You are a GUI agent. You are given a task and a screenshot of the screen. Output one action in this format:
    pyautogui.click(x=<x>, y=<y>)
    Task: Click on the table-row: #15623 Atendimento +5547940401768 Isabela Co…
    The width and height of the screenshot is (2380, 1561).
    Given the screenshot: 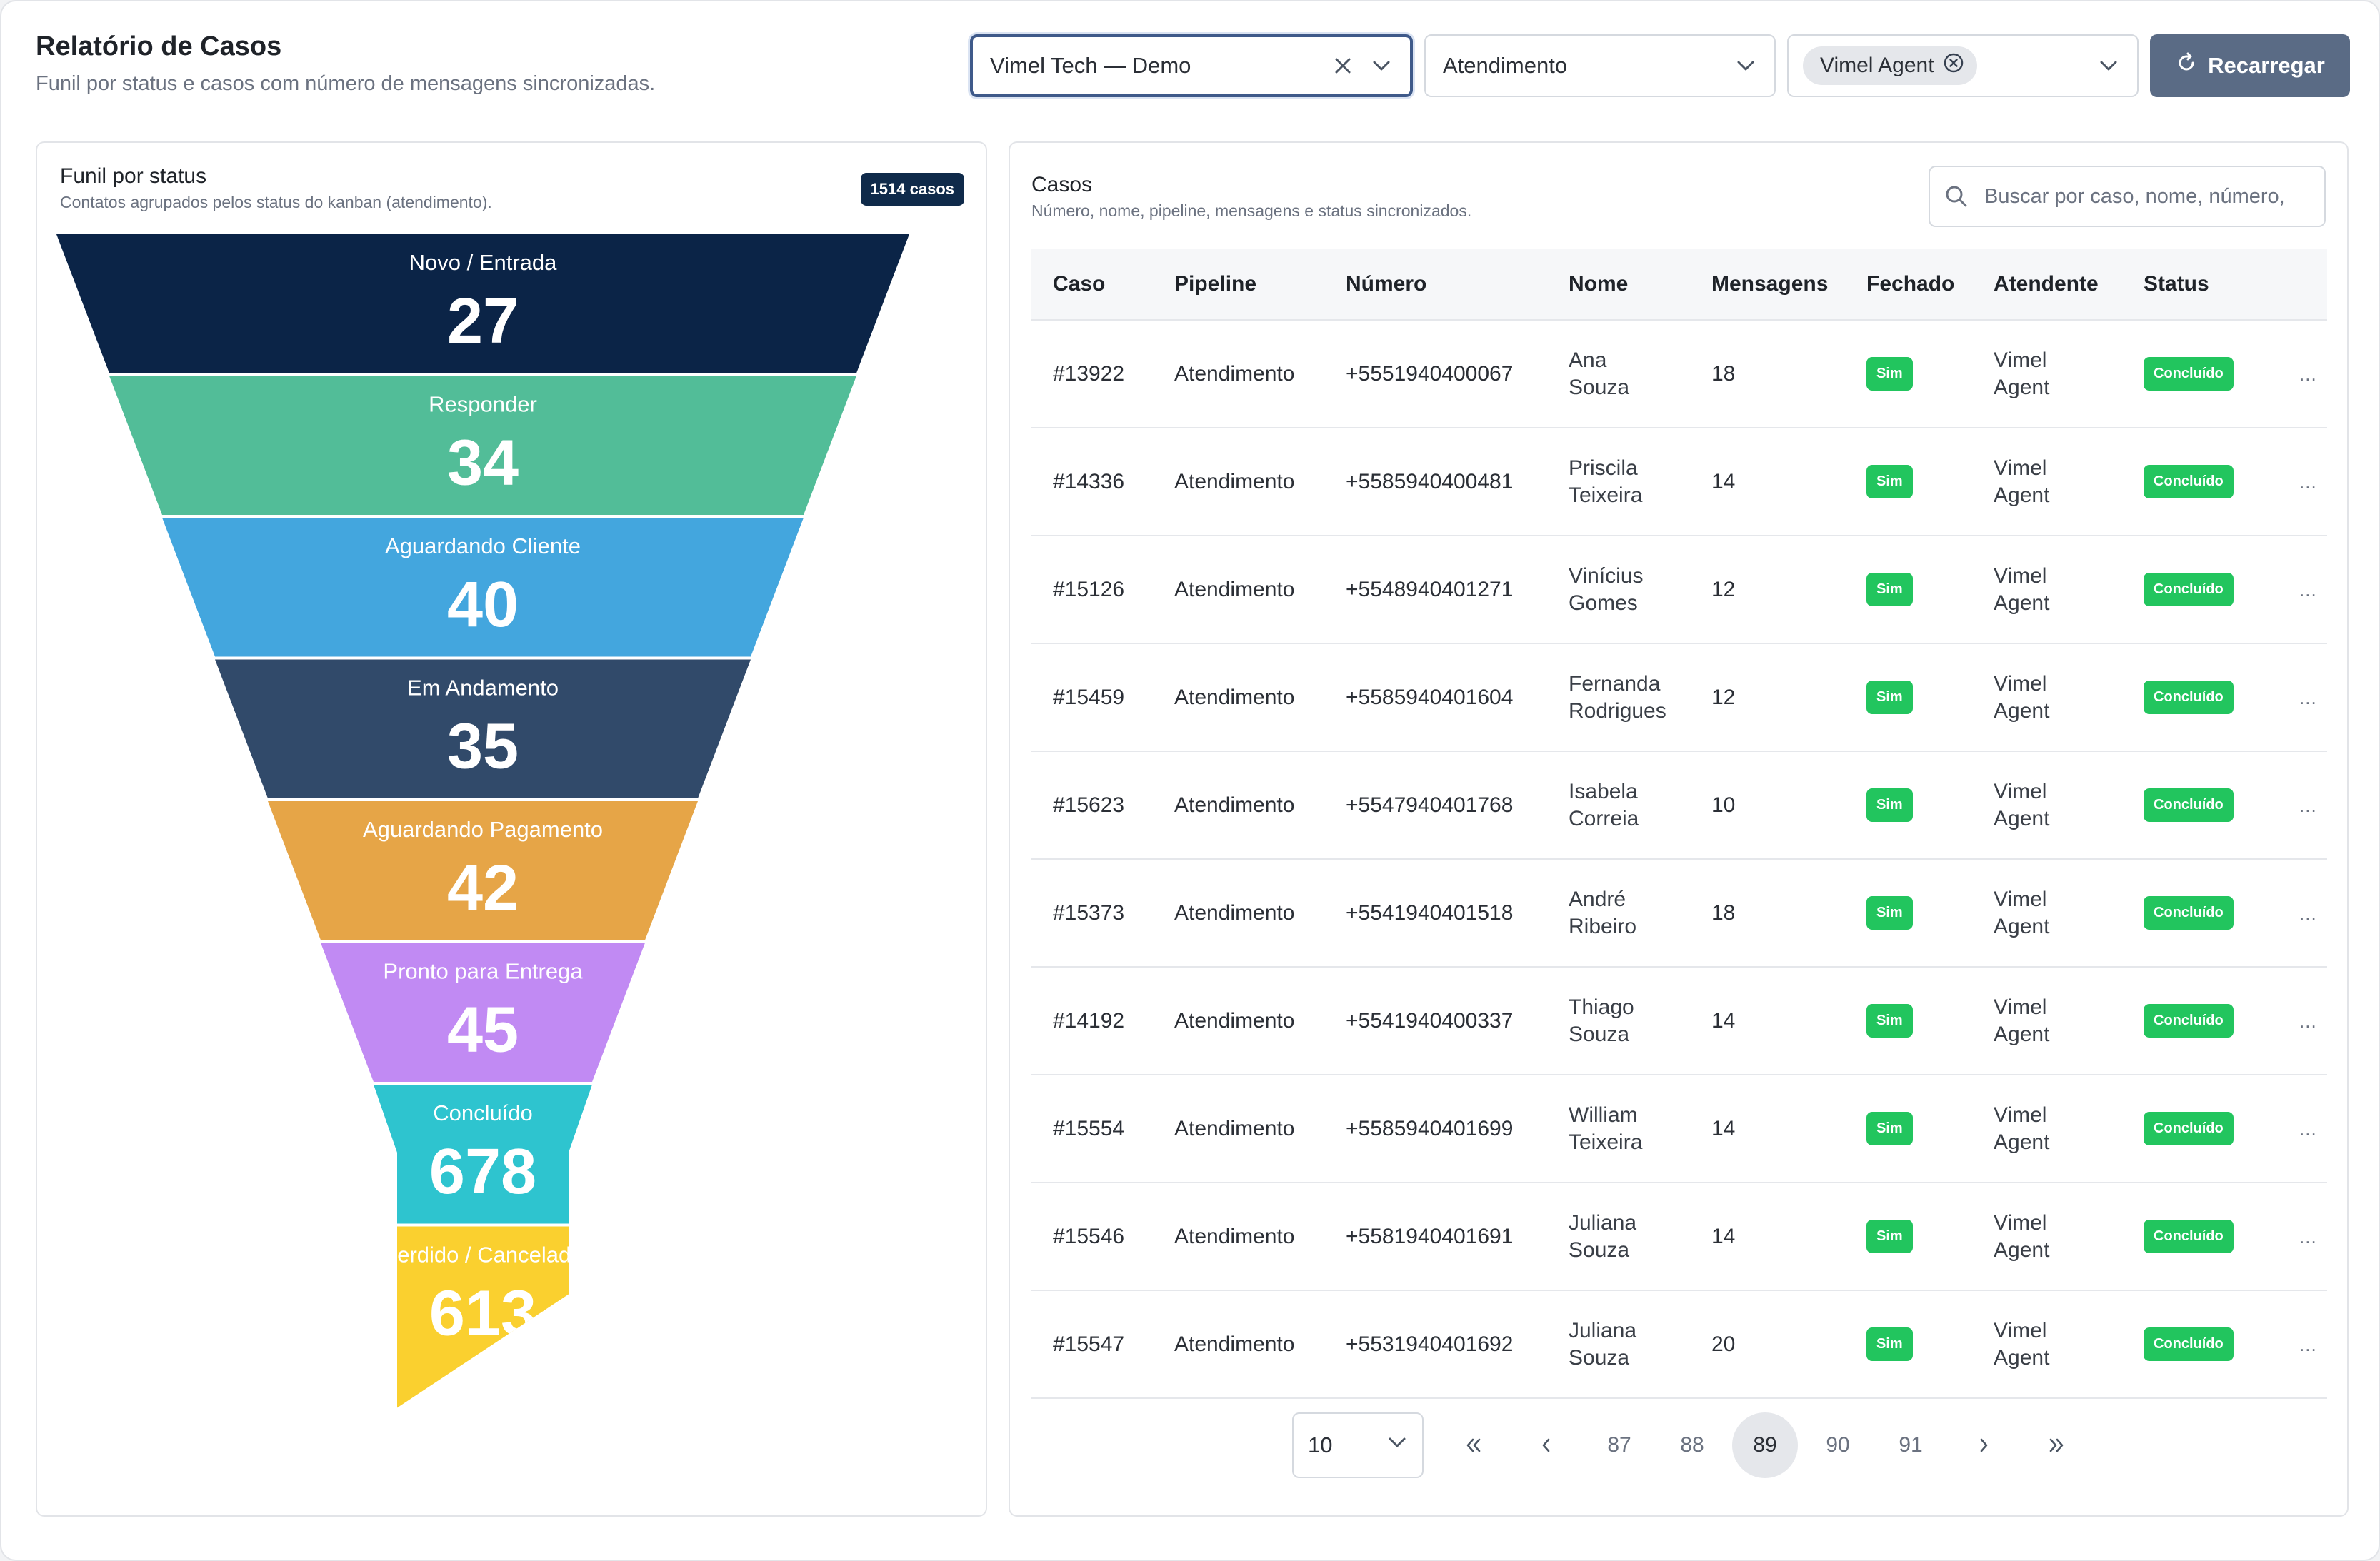 What is the action you would take?
    pyautogui.click(x=1679, y=805)
    